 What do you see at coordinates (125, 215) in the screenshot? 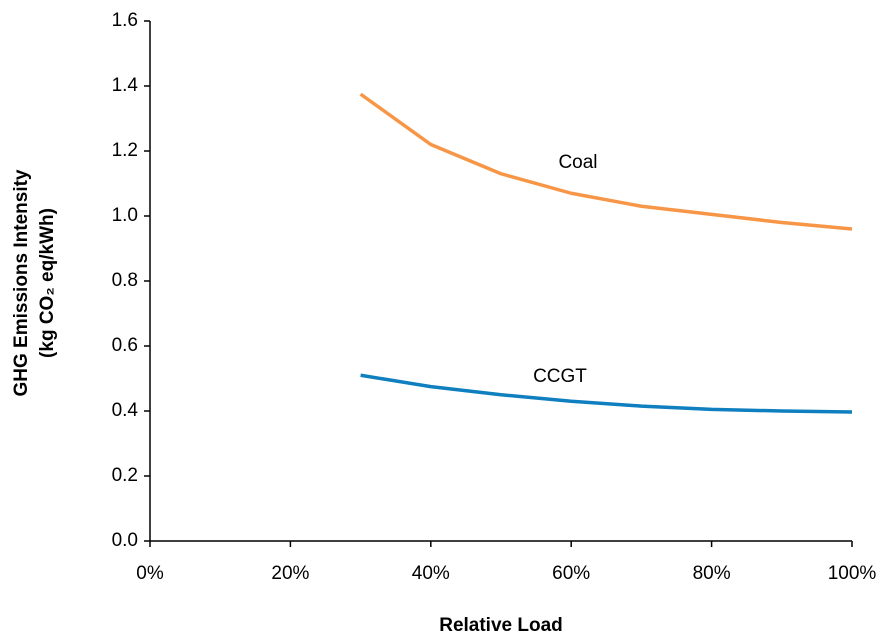
I see `y-tick-label: 1.0` at bounding box center [125, 215].